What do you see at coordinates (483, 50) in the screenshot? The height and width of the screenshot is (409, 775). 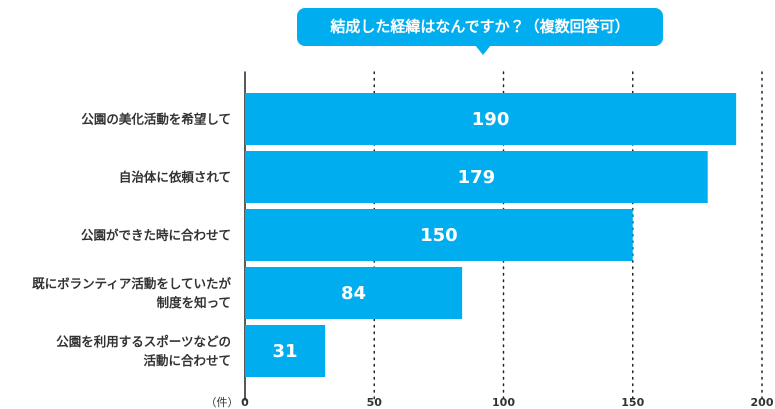 I see `title-pointer` at bounding box center [483, 50].